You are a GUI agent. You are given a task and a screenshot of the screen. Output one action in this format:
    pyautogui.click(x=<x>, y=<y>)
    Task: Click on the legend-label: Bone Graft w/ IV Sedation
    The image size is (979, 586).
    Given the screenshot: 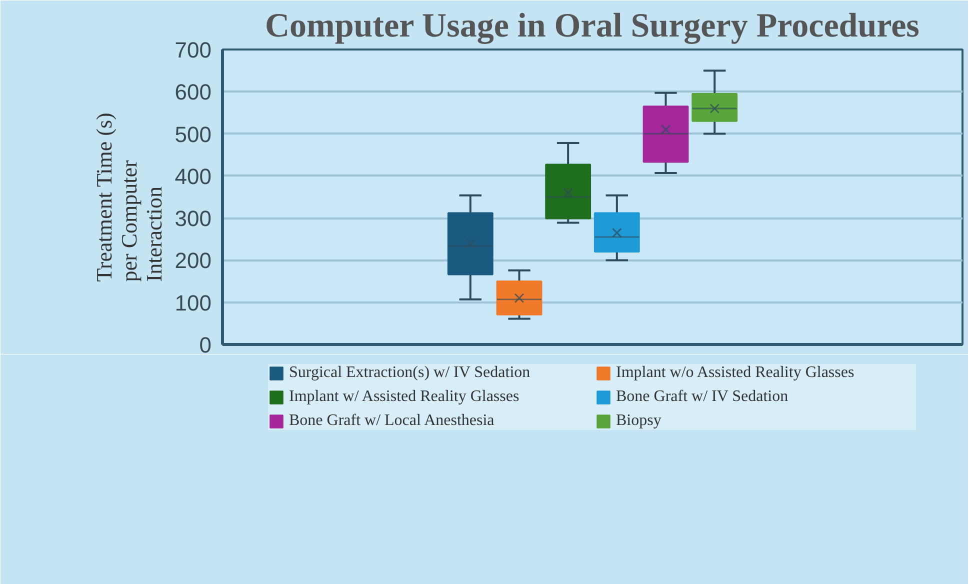 What is the action you would take?
    pyautogui.click(x=703, y=397)
    